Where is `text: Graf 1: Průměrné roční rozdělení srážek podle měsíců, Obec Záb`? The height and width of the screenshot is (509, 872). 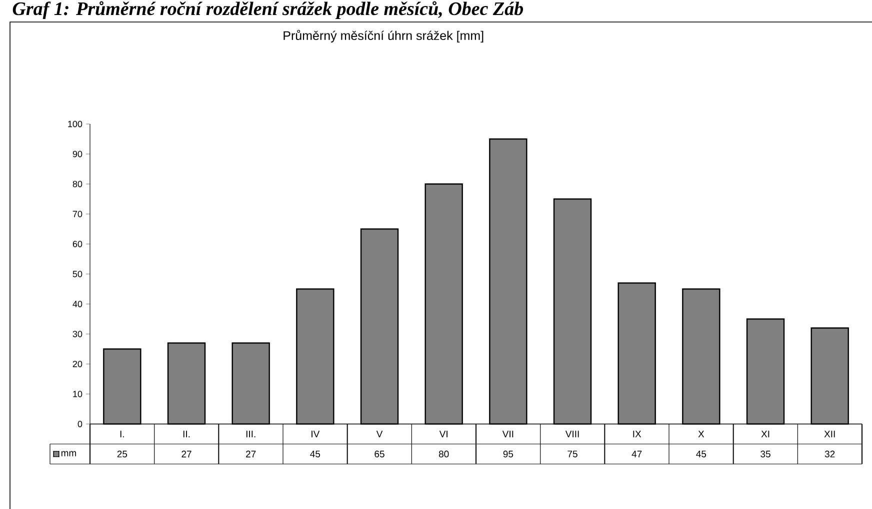 text: Graf 1: Průměrné roční rozdělení srážek podle měsíců, Obec Záb is located at coordinates (268, 10).